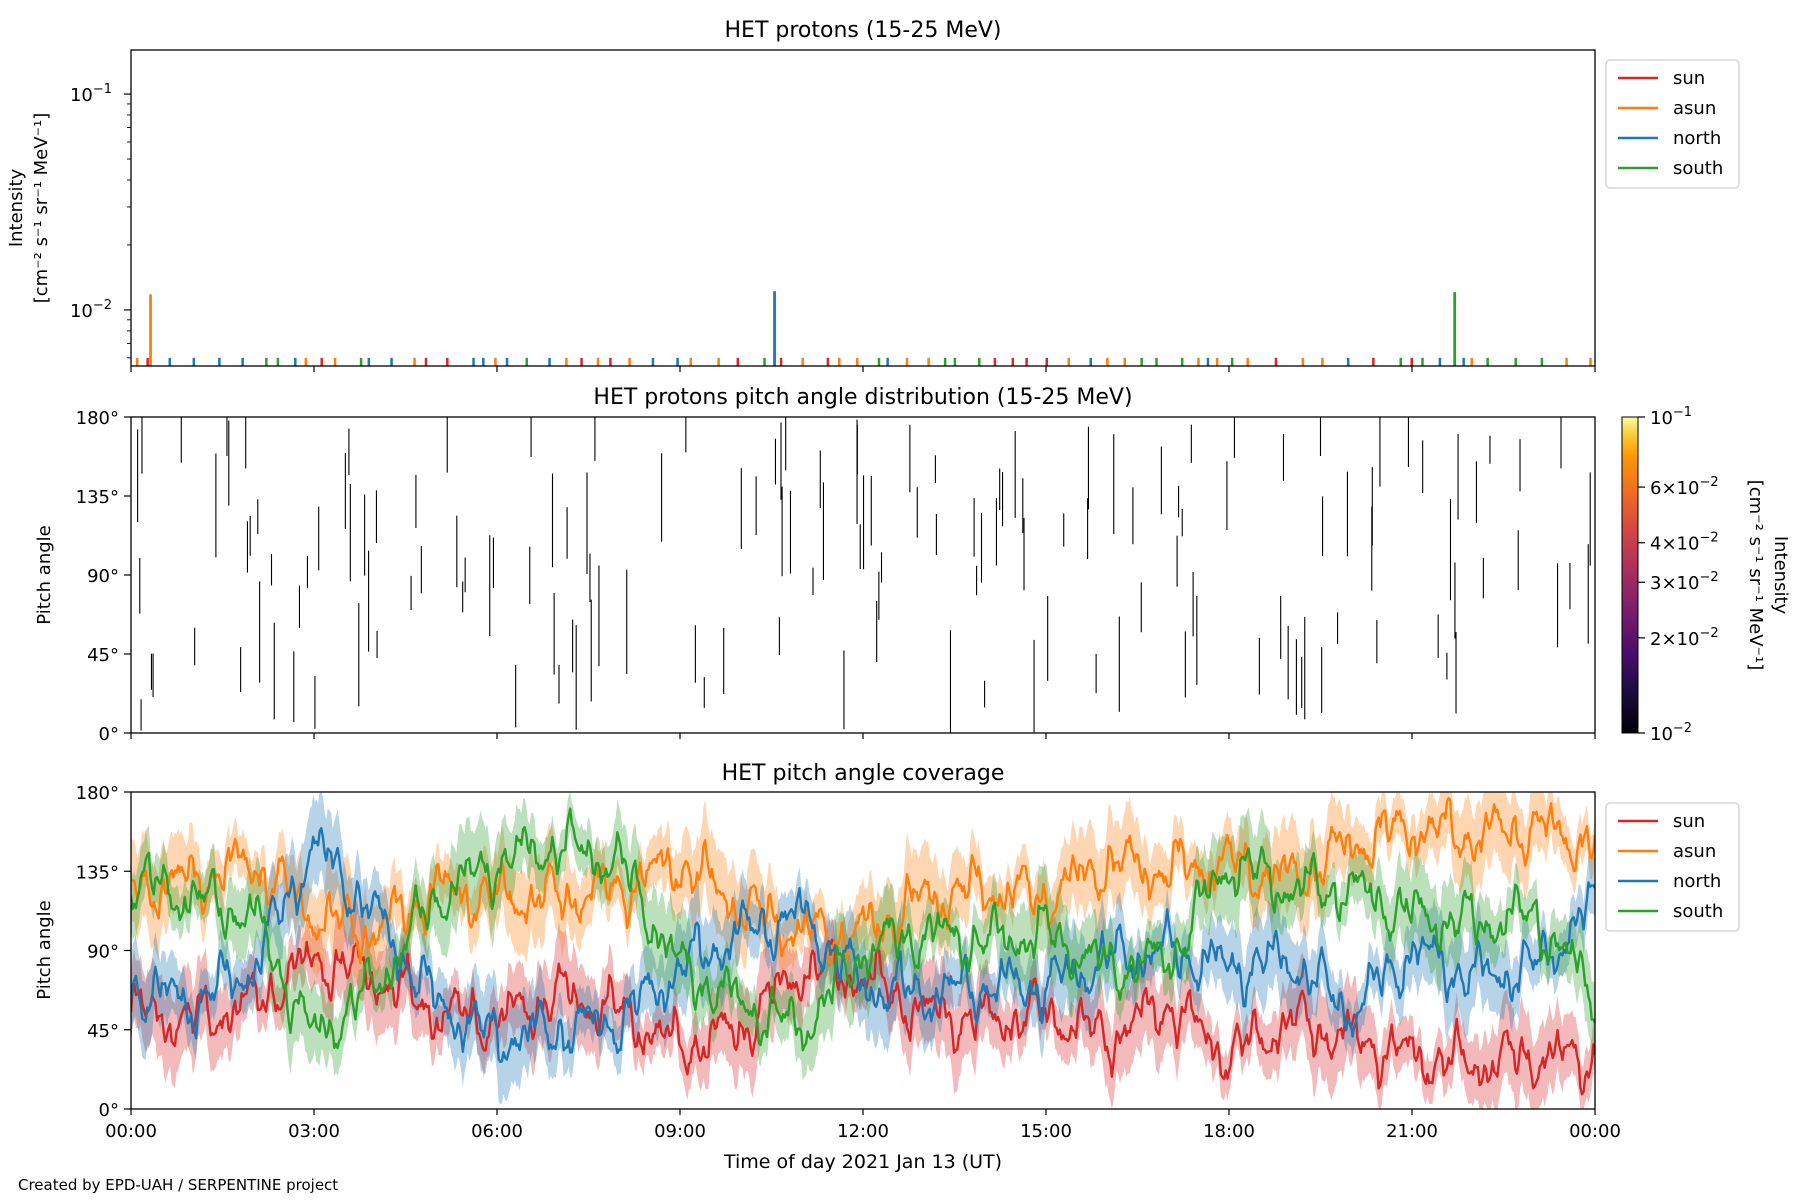 The width and height of the screenshot is (1800, 1200). I want to click on panel1-legend: sun asun north south, so click(1672, 124).